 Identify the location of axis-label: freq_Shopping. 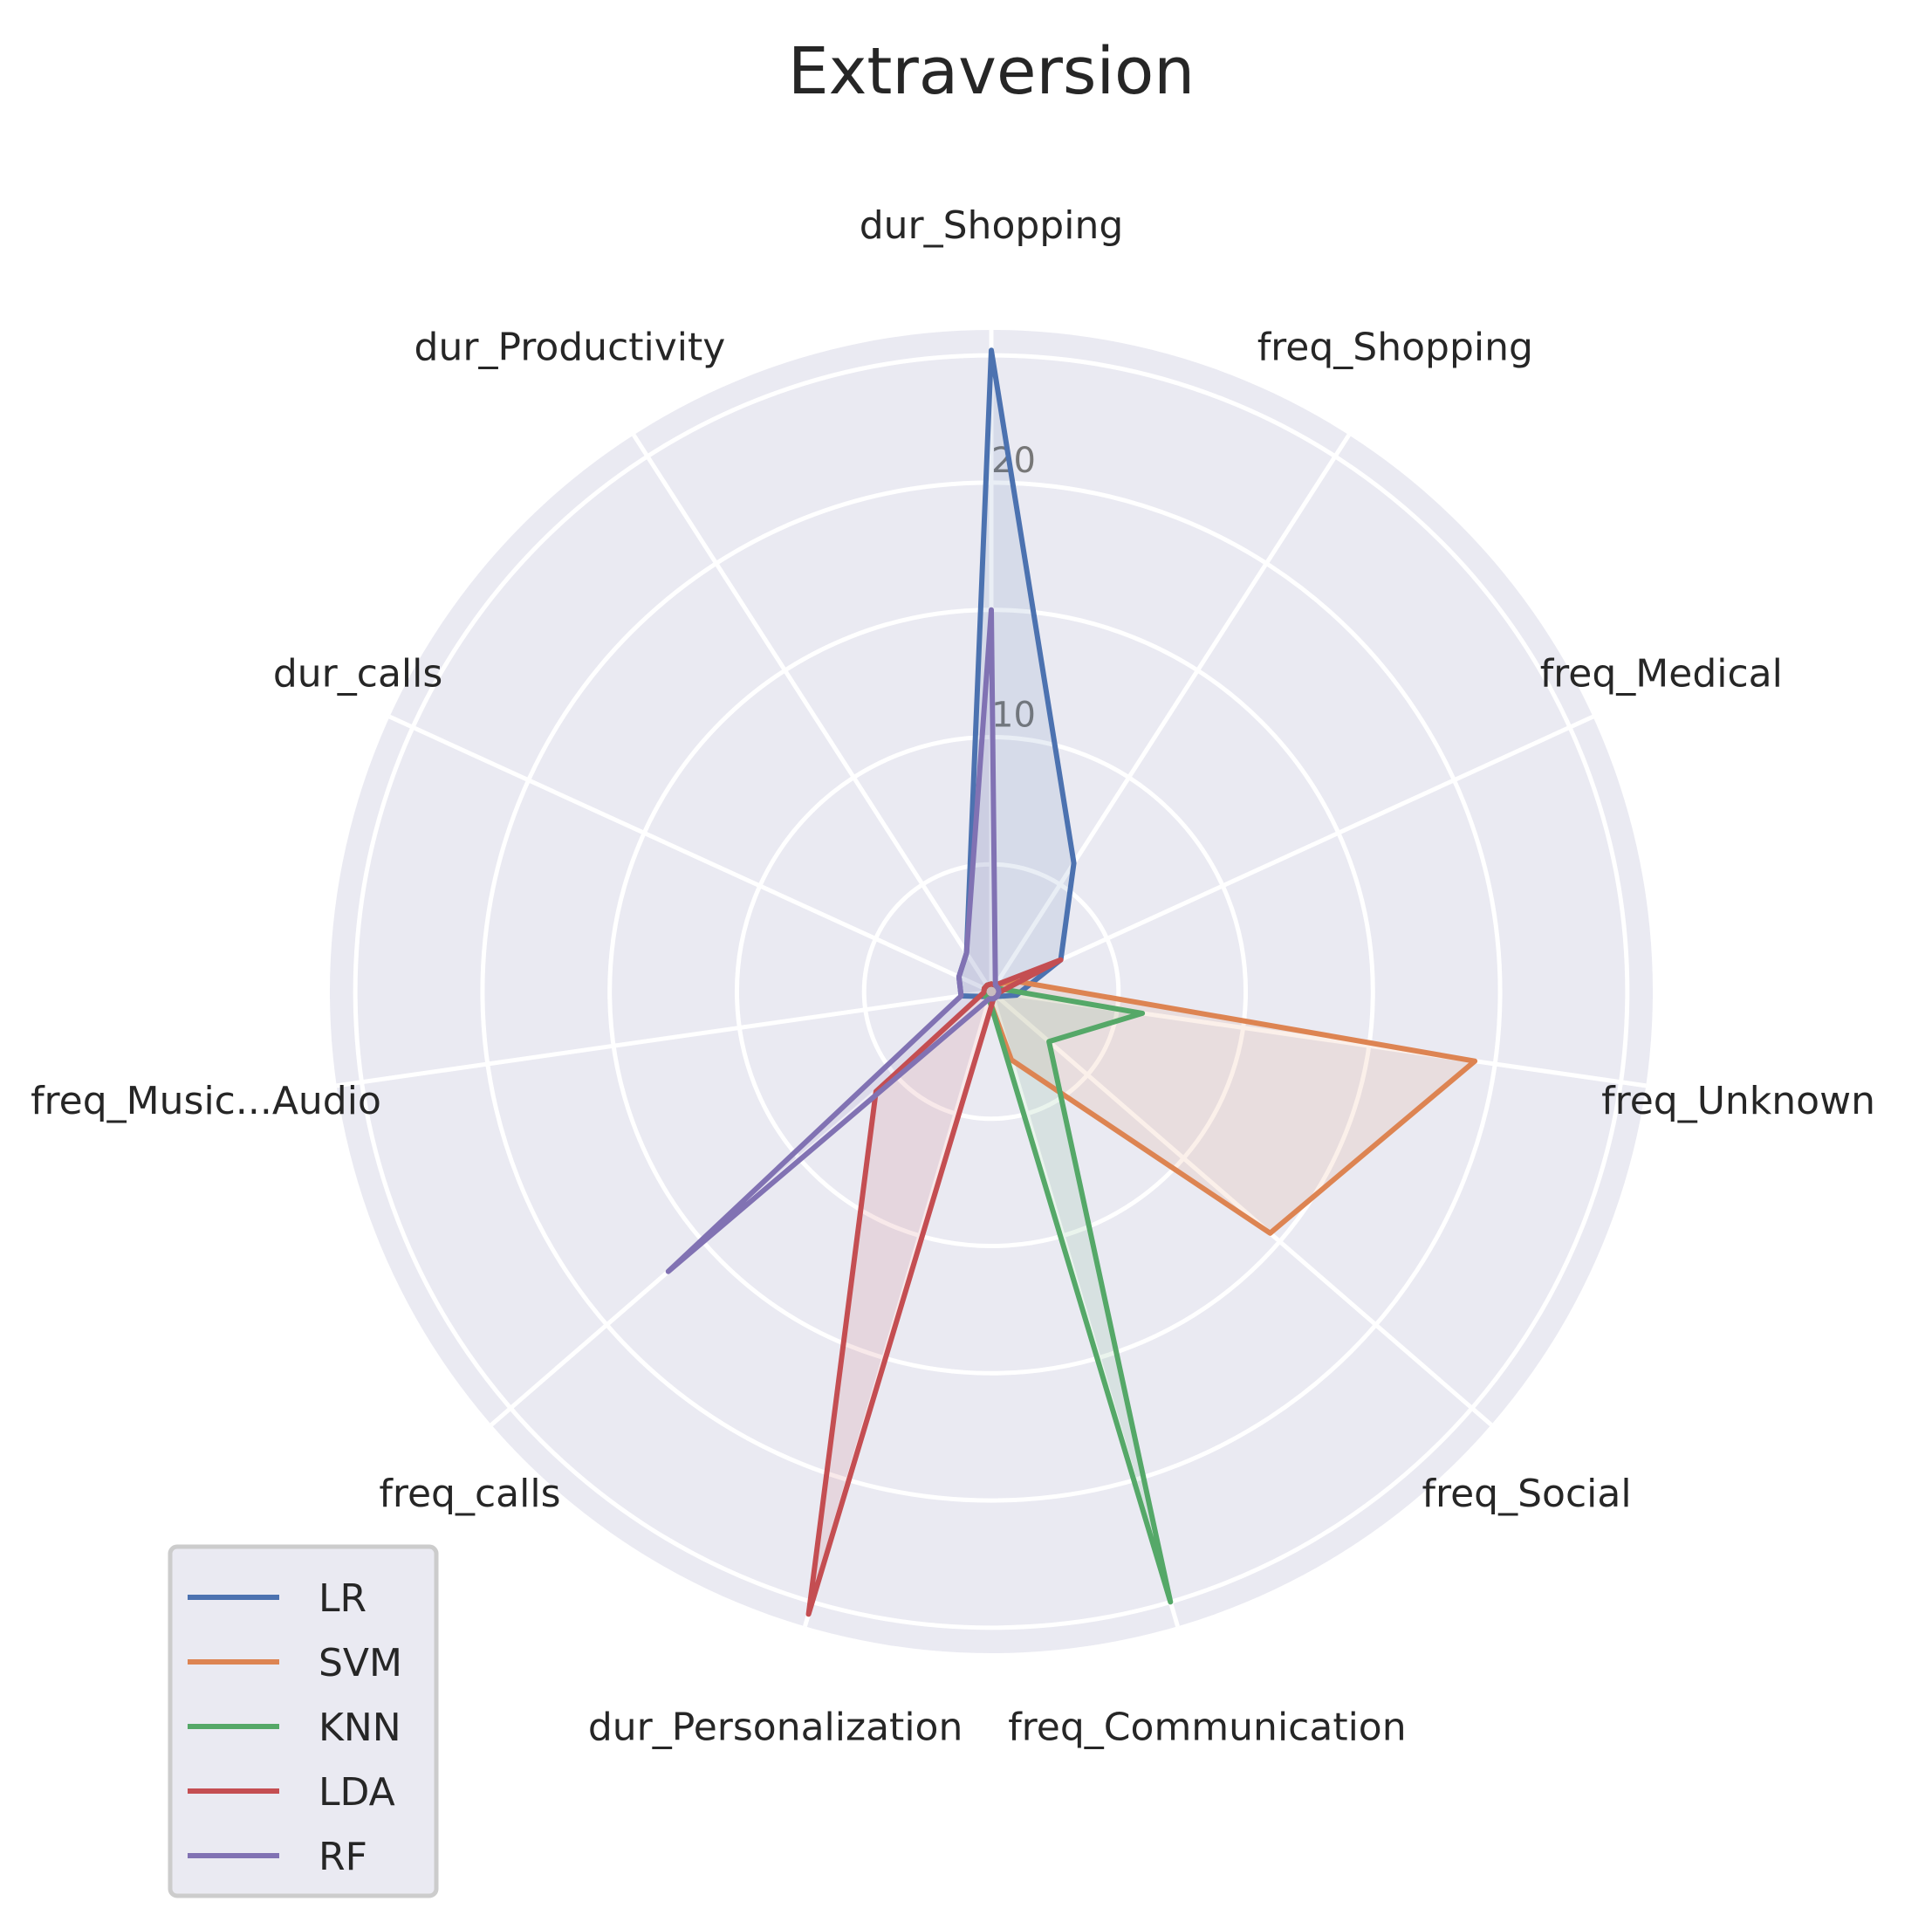
(1395, 347).